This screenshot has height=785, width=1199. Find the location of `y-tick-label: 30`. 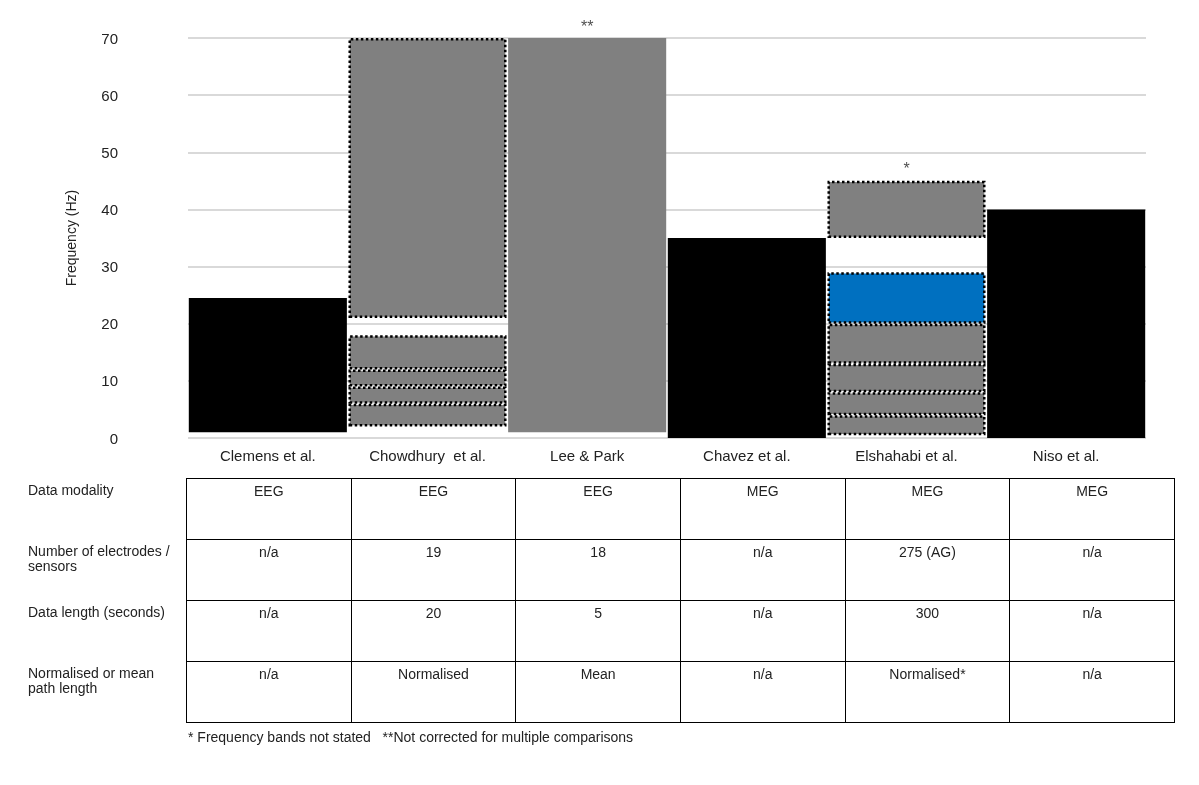

y-tick-label: 30 is located at coordinates (109, 267).